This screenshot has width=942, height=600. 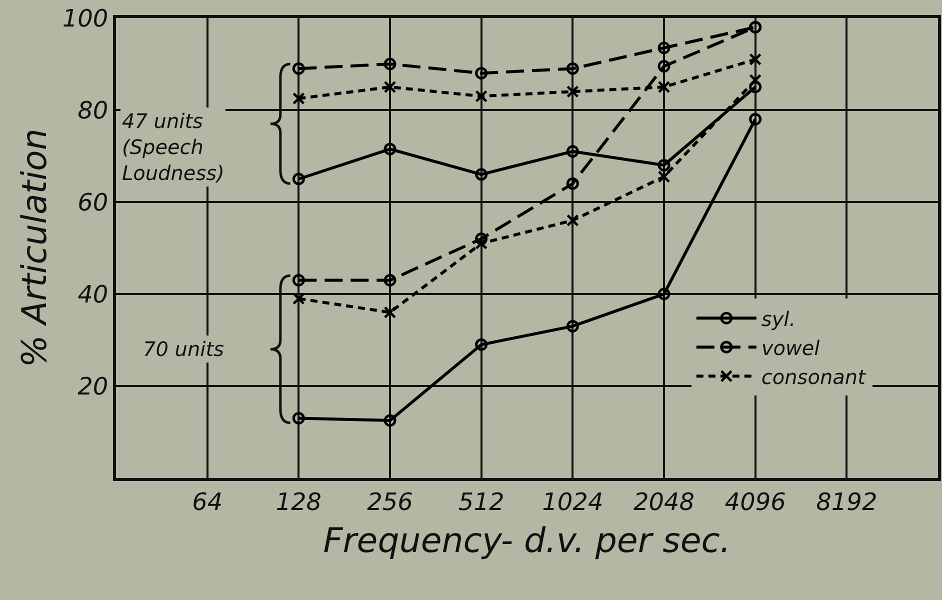 I want to click on y-tick-label: 60, so click(x=93, y=202).